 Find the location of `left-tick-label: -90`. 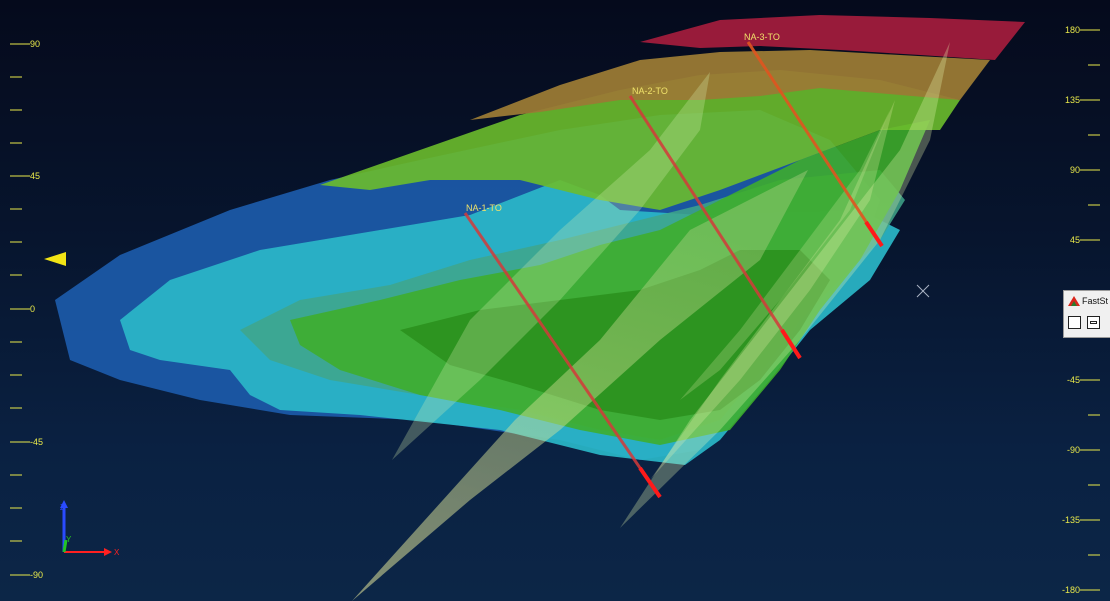

left-tick-label: -90 is located at coordinates (37, 575).